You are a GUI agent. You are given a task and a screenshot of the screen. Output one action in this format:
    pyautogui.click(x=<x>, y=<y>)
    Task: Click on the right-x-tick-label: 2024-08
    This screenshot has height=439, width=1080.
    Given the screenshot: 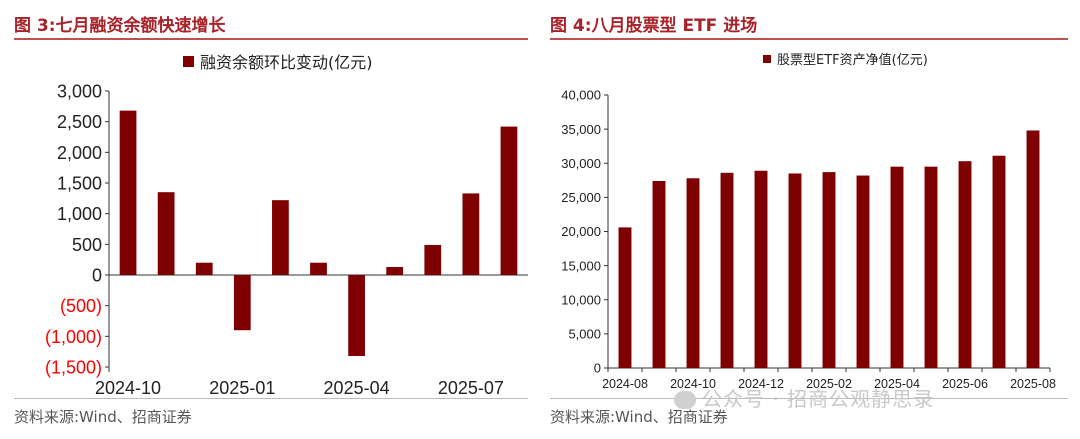 What is the action you would take?
    pyautogui.click(x=625, y=384)
    